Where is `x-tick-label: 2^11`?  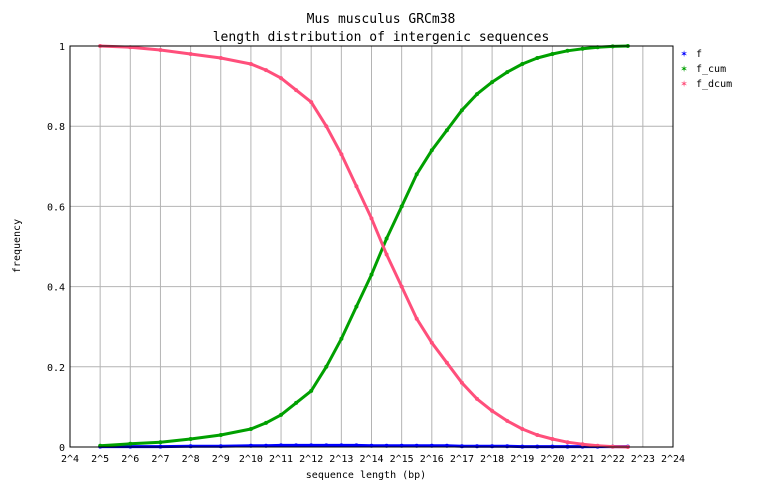 x-tick-label: 2^11 is located at coordinates (281, 459).